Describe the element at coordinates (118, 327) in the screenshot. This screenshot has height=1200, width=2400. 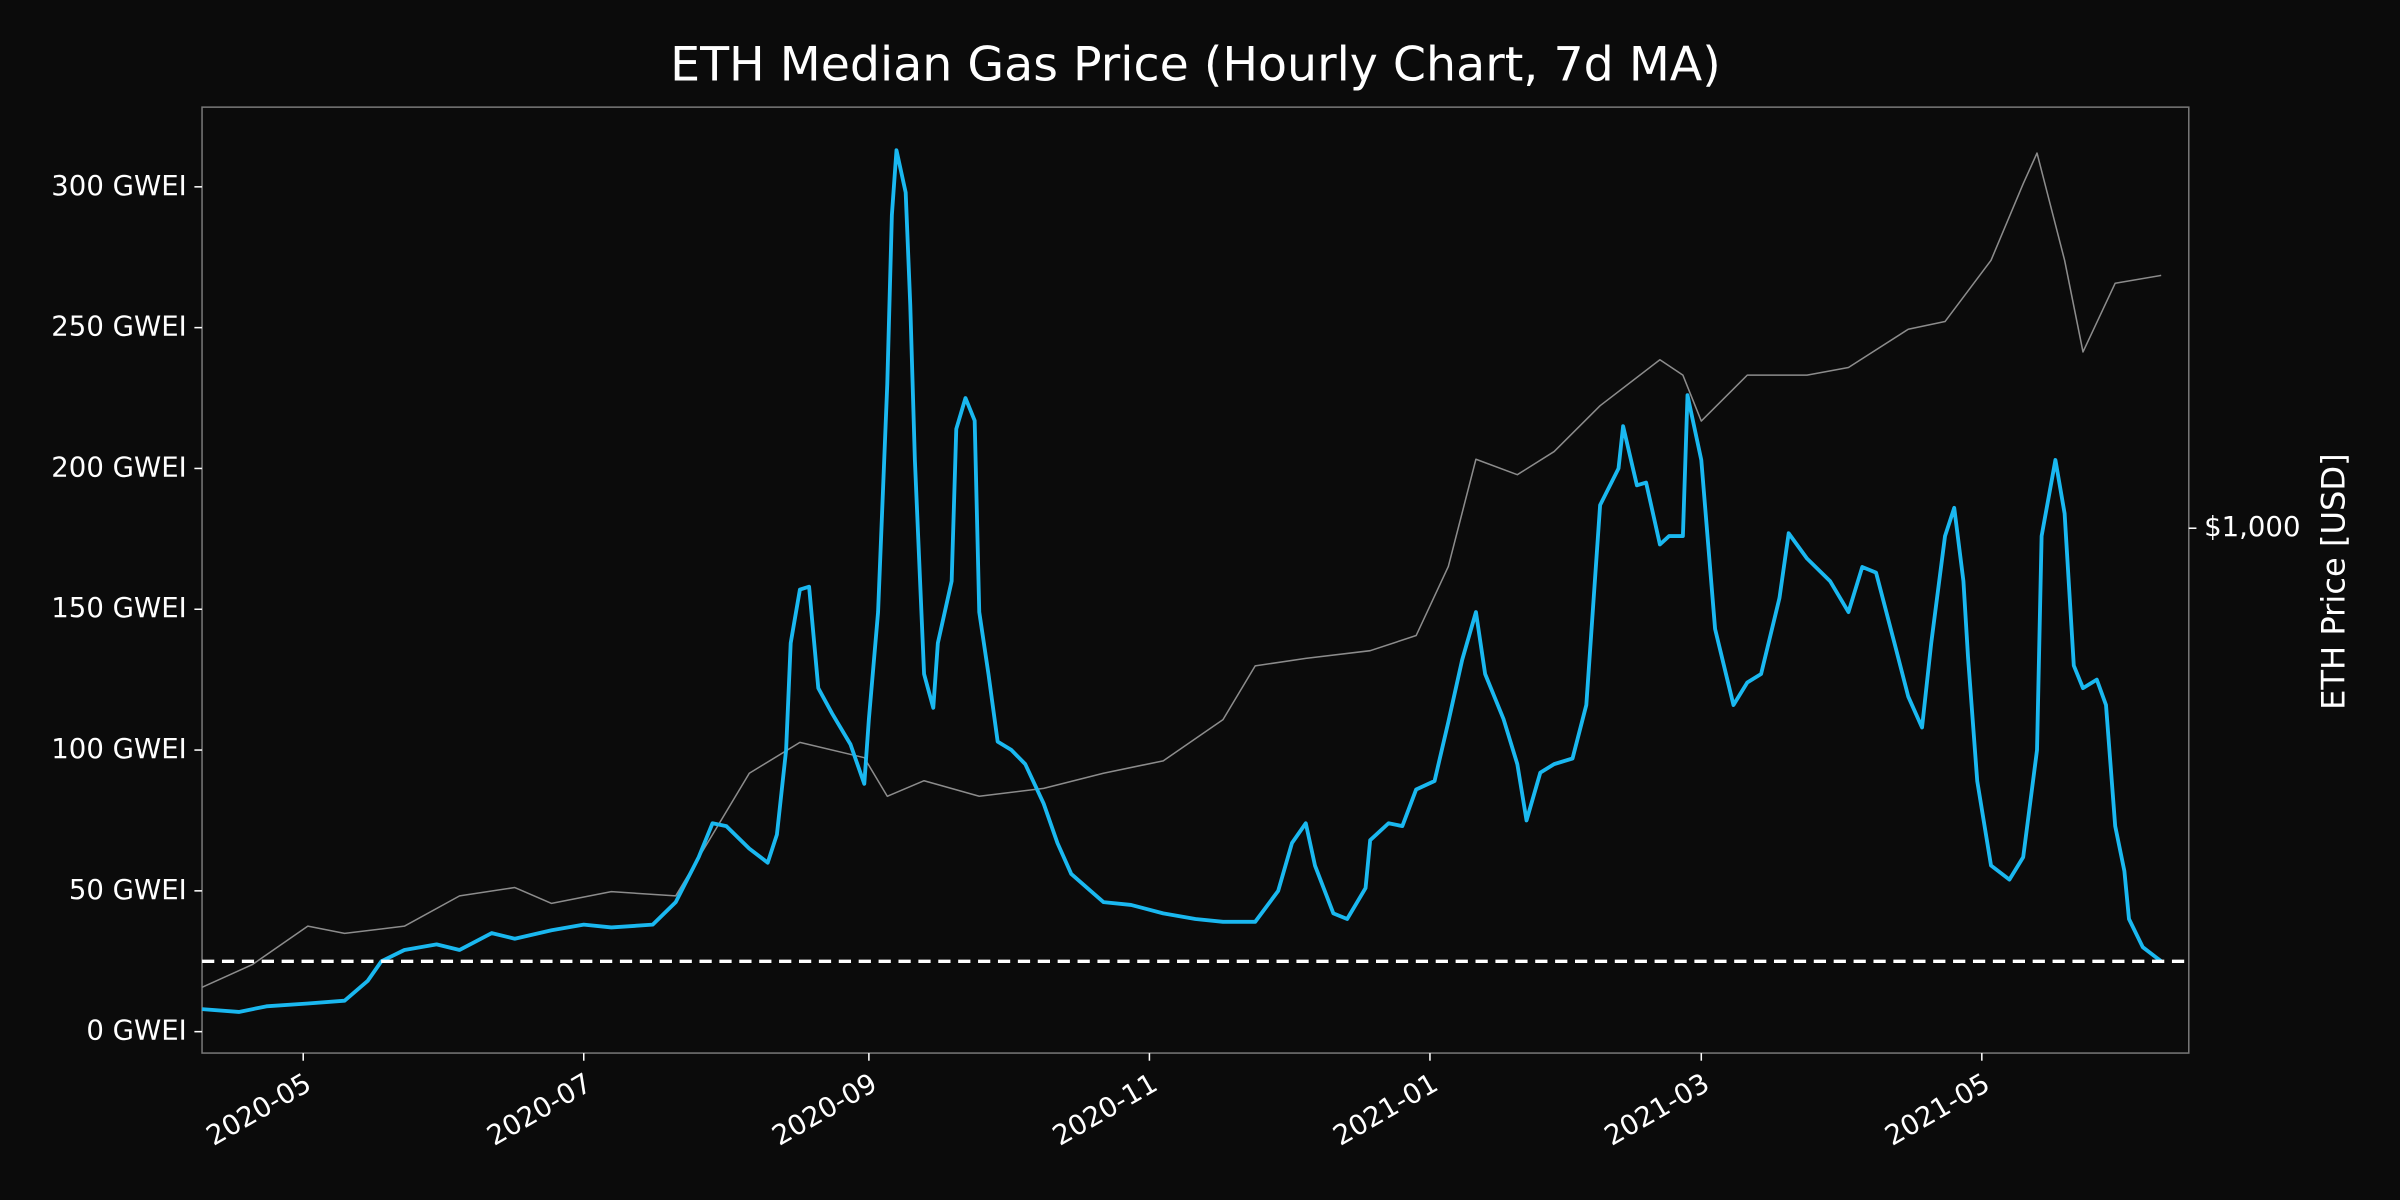
I see `y-tick-label: 250 GWEI` at that location.